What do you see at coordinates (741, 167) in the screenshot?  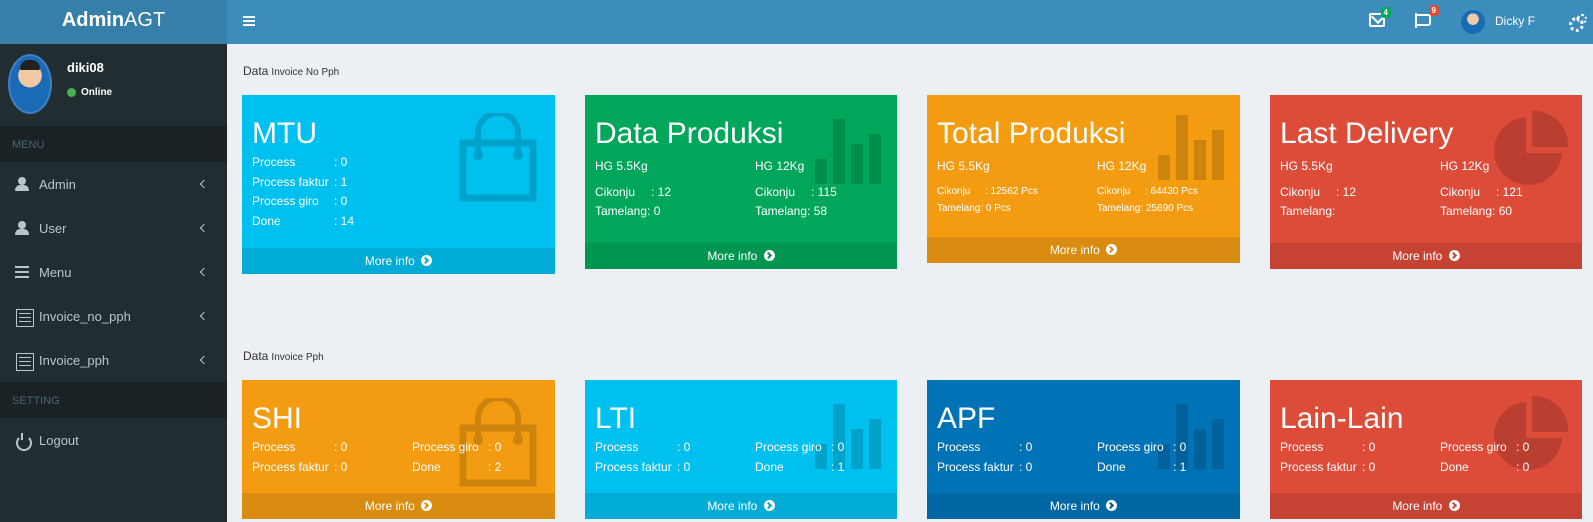 I see `hg-header-row: HG 5.5Kg HG 12Kg` at bounding box center [741, 167].